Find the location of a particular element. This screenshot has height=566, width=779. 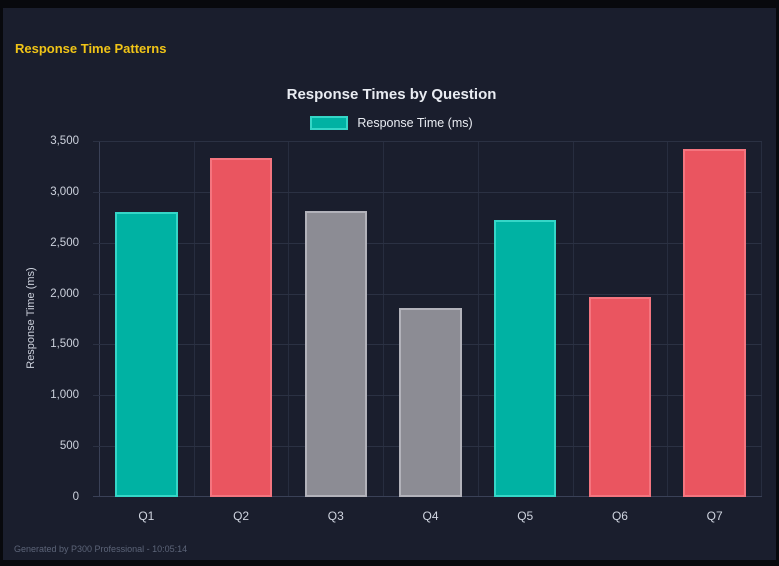

y-tick-label: 500 is located at coordinates (69, 446).